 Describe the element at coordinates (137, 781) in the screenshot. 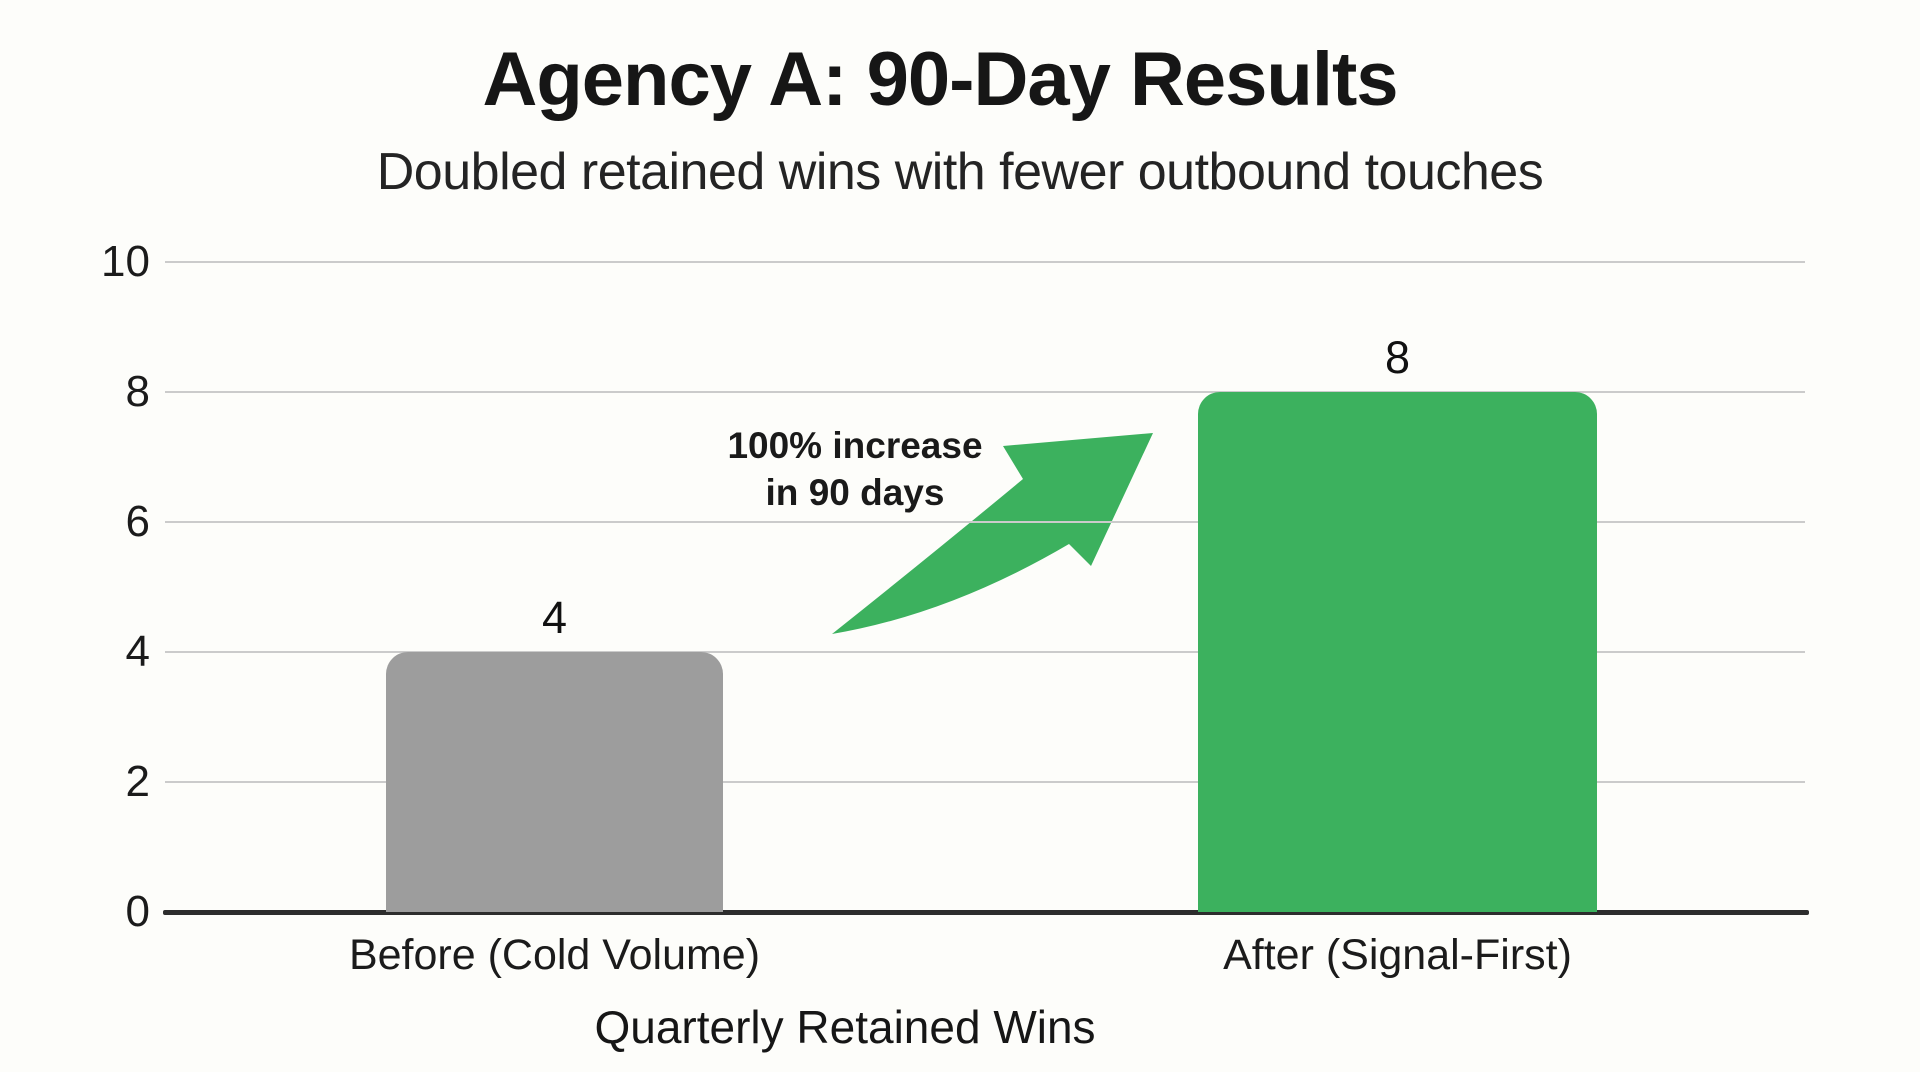

I see `y-tick-label-2: 2` at that location.